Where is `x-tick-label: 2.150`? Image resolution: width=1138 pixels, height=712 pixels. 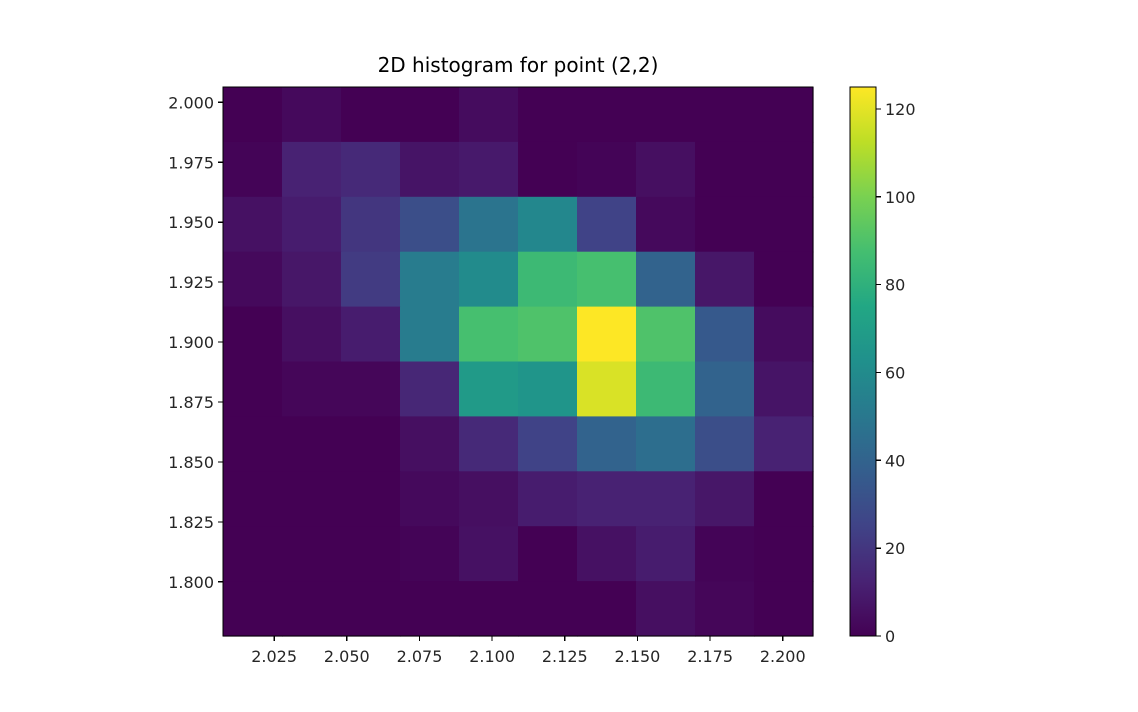
x-tick-label: 2.150 is located at coordinates (638, 656).